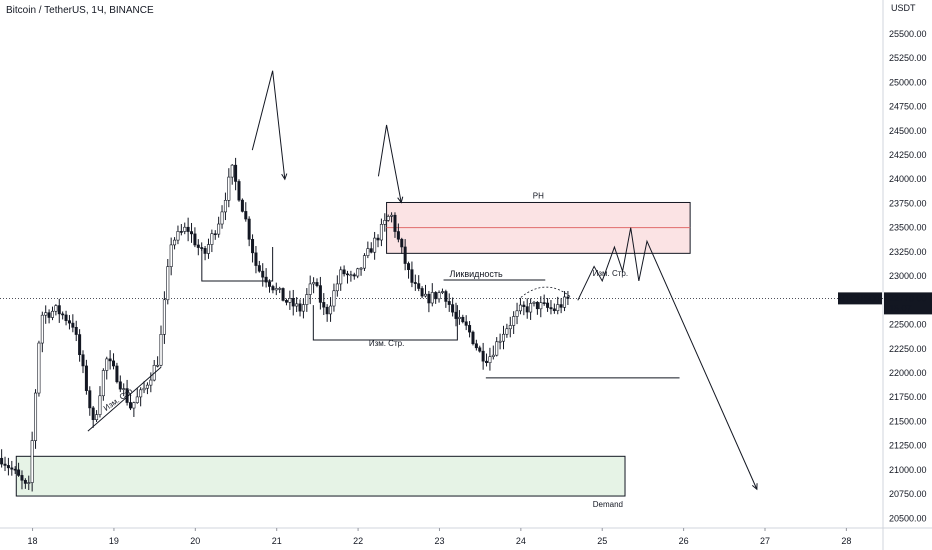 The image size is (932, 550). Describe the element at coordinates (908, 82) in the screenshot. I see `y-tick-label: 25000.00` at that location.